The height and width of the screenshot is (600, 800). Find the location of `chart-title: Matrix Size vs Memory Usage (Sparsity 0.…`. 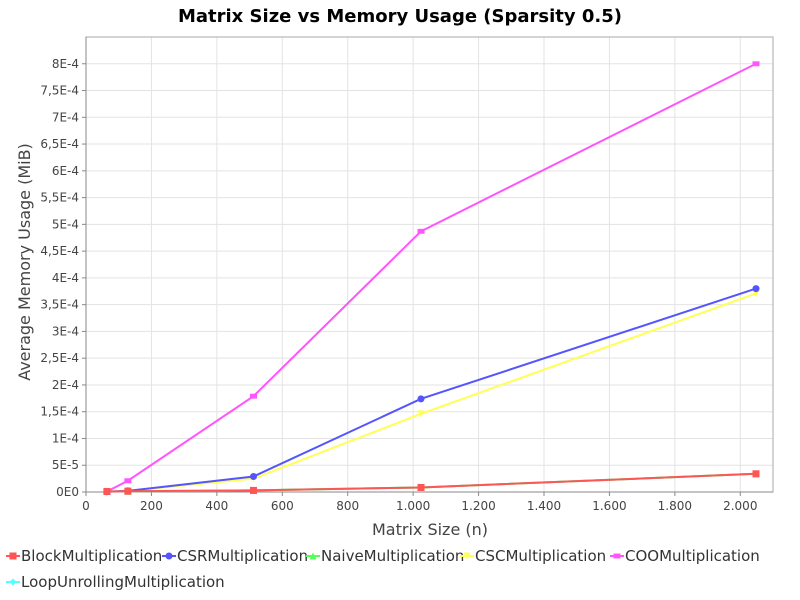

chart-title: Matrix Size vs Memory Usage (Sparsity 0.… is located at coordinates (400, 16).